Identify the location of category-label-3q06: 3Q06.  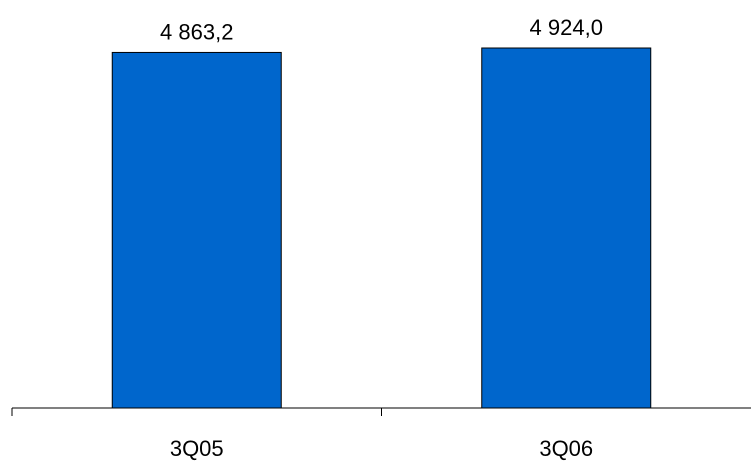
(566, 448).